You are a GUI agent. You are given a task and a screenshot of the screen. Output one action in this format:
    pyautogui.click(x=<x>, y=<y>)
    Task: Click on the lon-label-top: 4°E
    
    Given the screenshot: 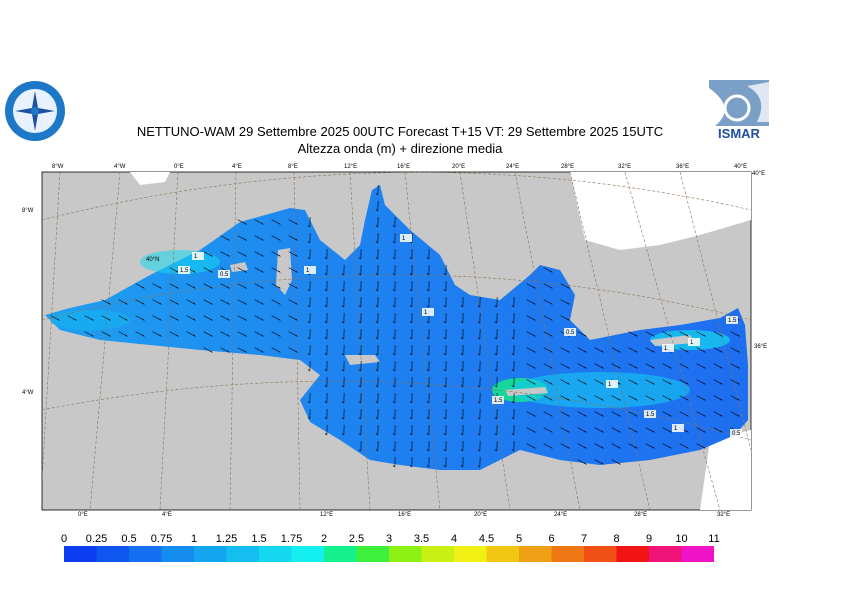 What is the action you would take?
    pyautogui.click(x=237, y=167)
    